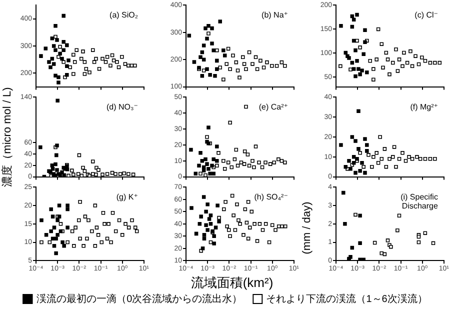 This screenshot has width=451, height=322. Describe the element at coordinates (424, 107) in the screenshot. I see `text: (f) Mg²⁺` at that location.